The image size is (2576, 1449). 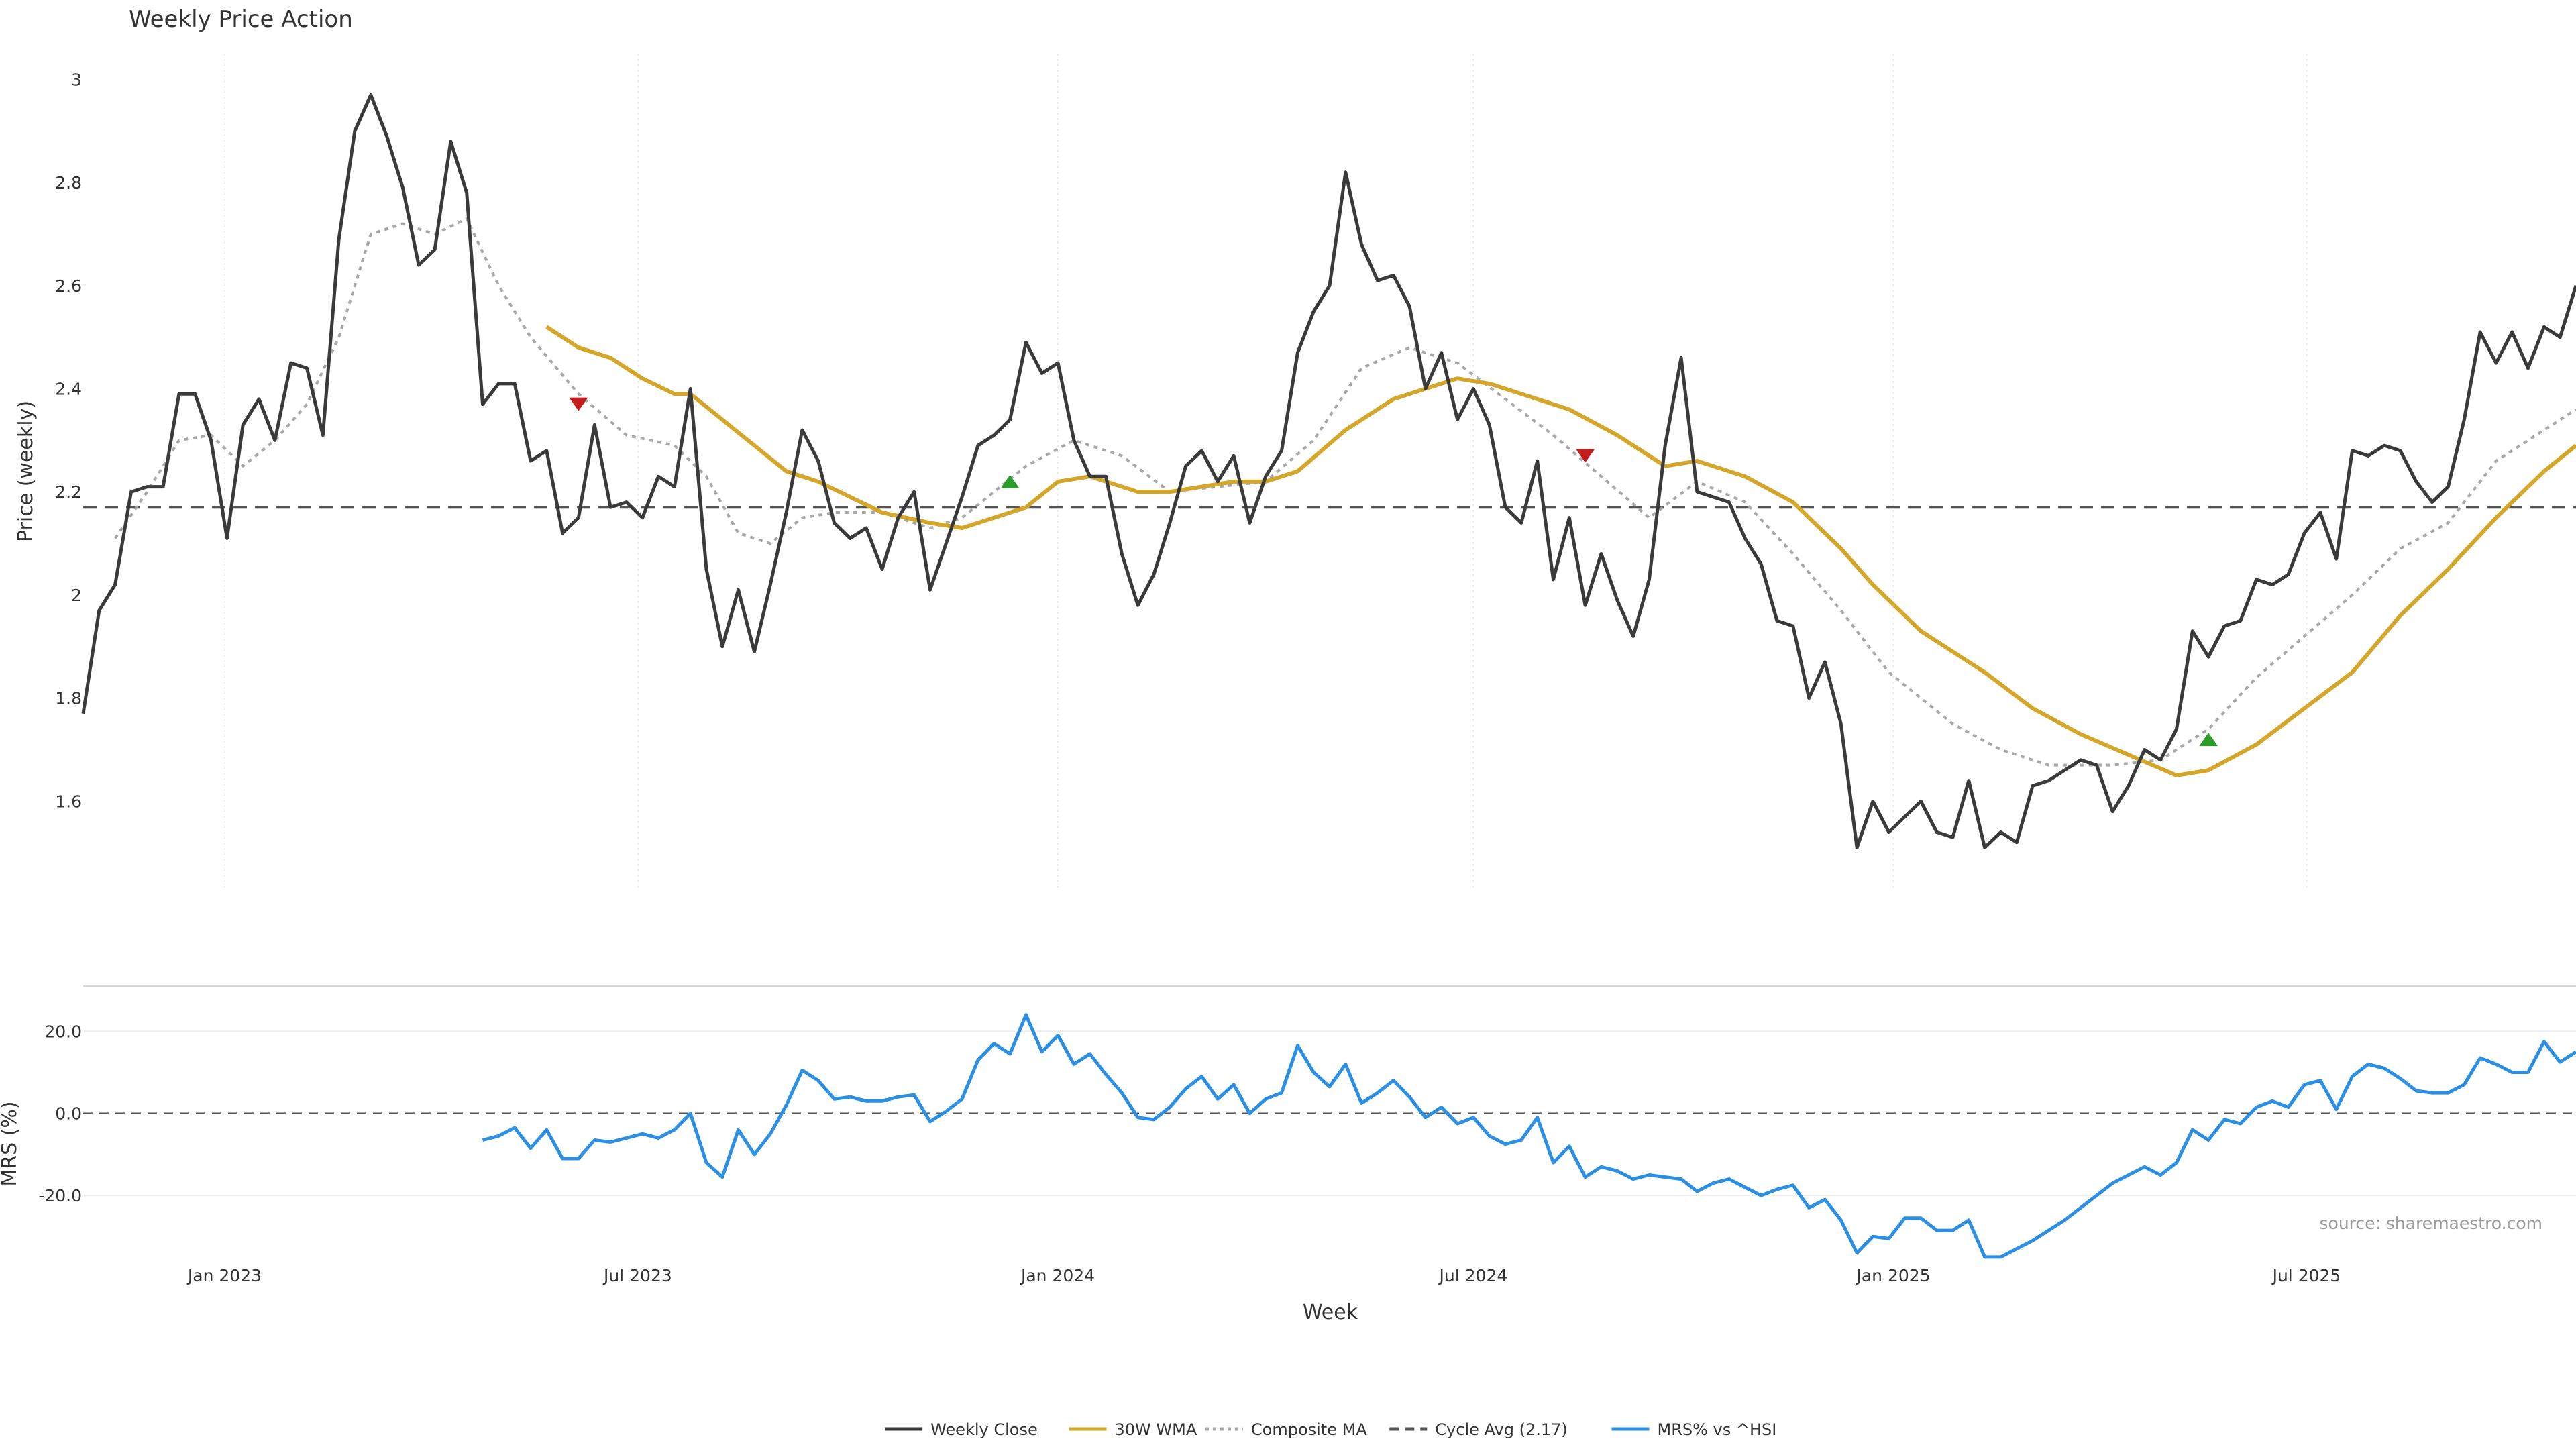 I want to click on price-y-tick-label: 2, so click(x=76, y=595).